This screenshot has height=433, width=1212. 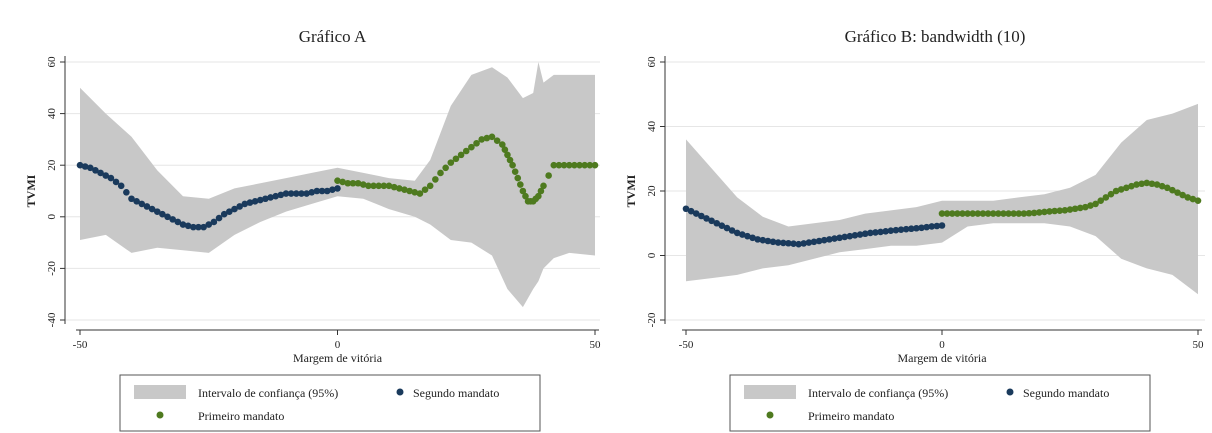 I want to click on y-tick-label: -20, so click(x=52, y=268).